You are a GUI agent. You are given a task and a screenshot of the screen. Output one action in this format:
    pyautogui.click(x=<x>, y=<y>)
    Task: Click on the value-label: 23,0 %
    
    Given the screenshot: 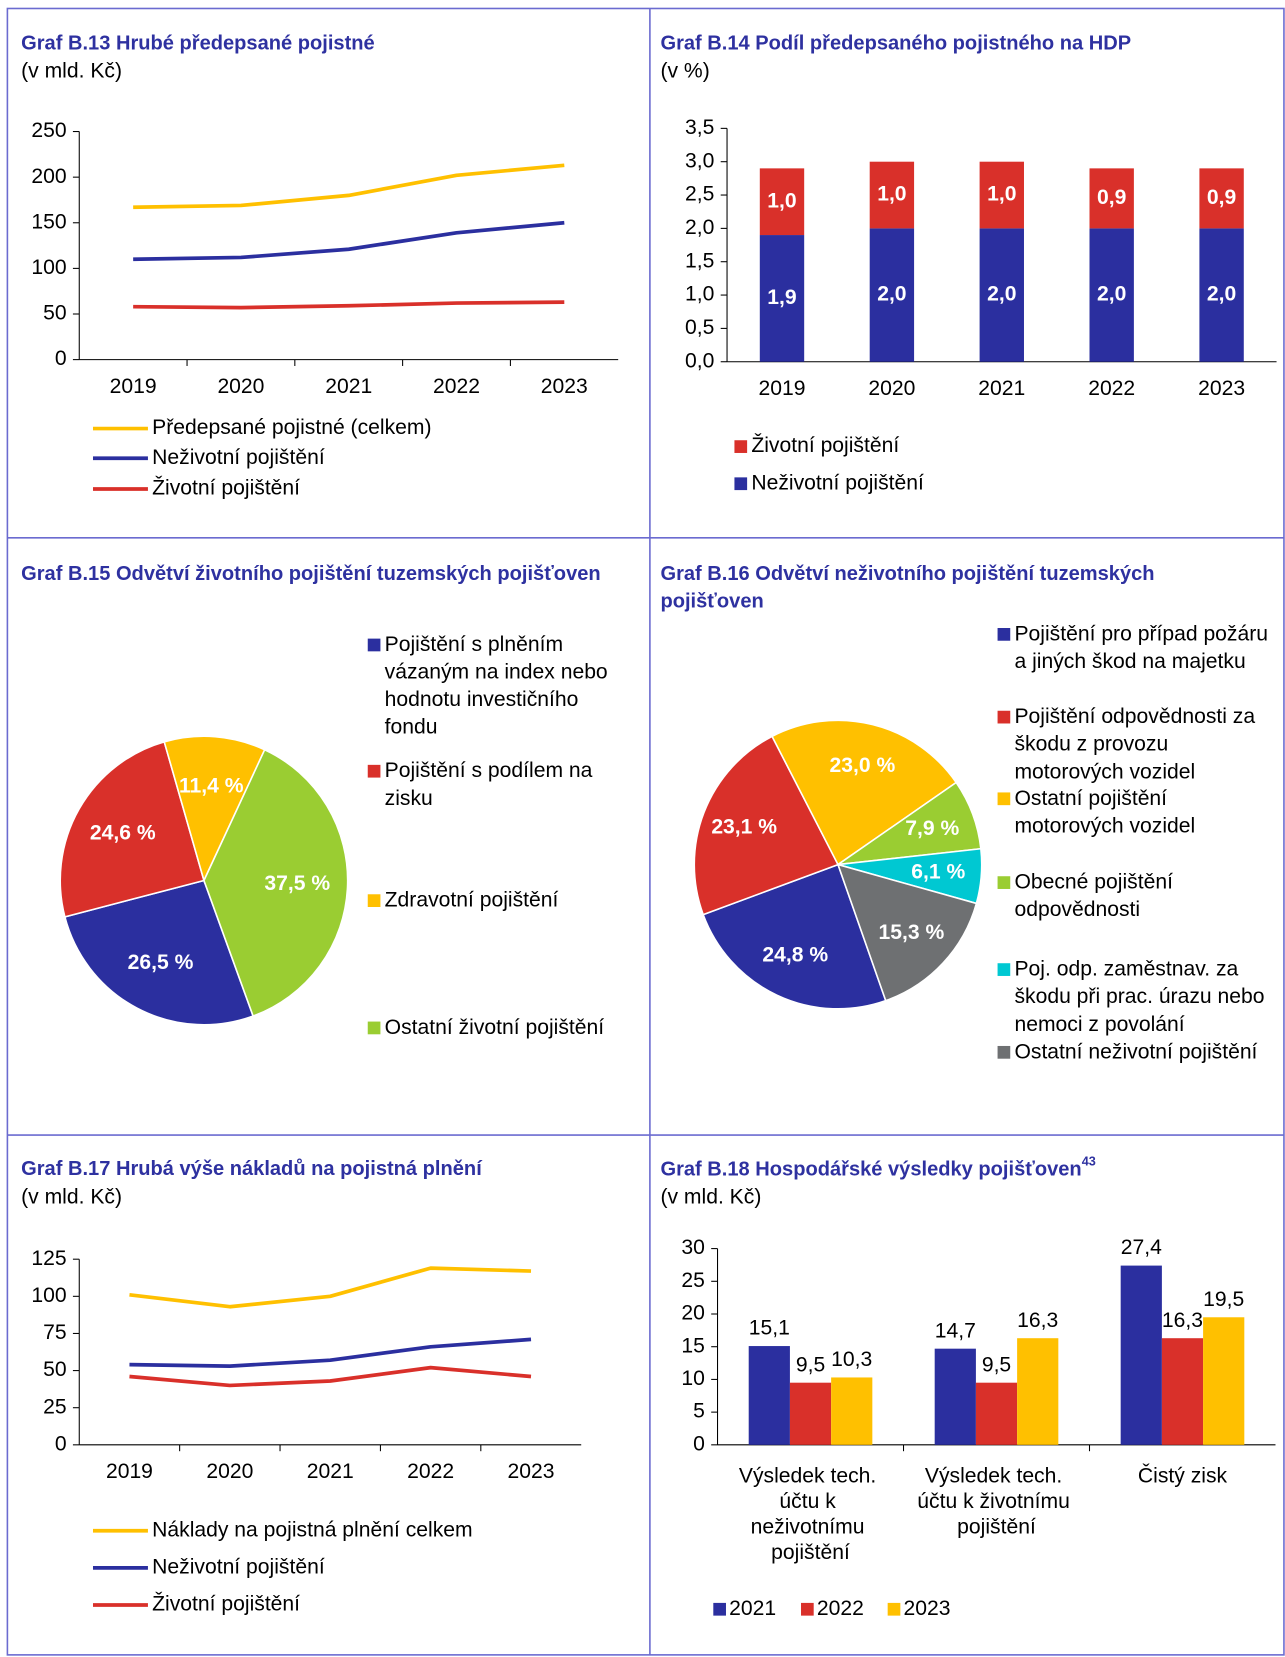 What is the action you would take?
    pyautogui.click(x=862, y=765)
    